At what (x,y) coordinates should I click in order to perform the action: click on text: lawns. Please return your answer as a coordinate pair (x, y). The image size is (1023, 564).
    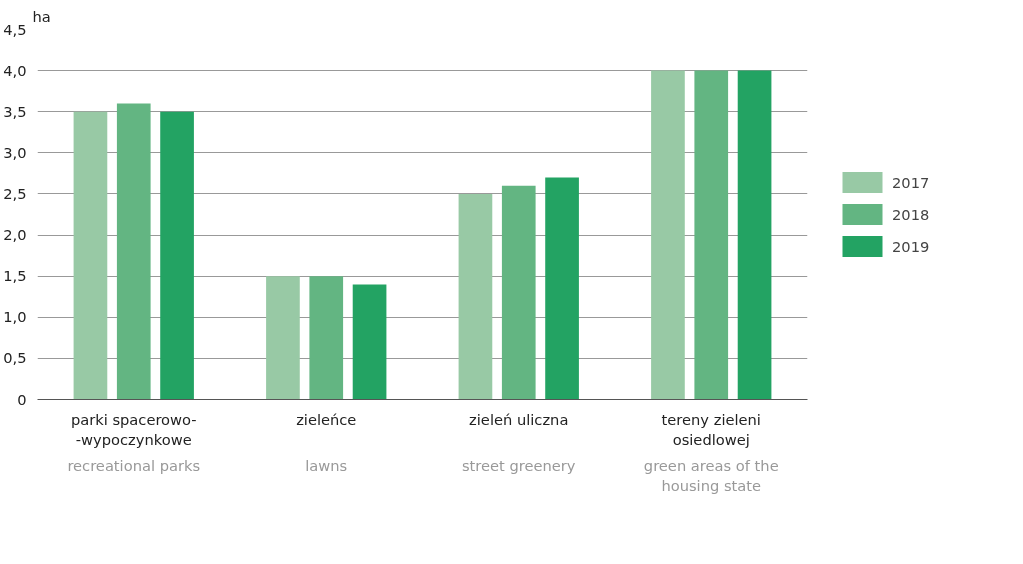
    Looking at the image, I should click on (326, 465).